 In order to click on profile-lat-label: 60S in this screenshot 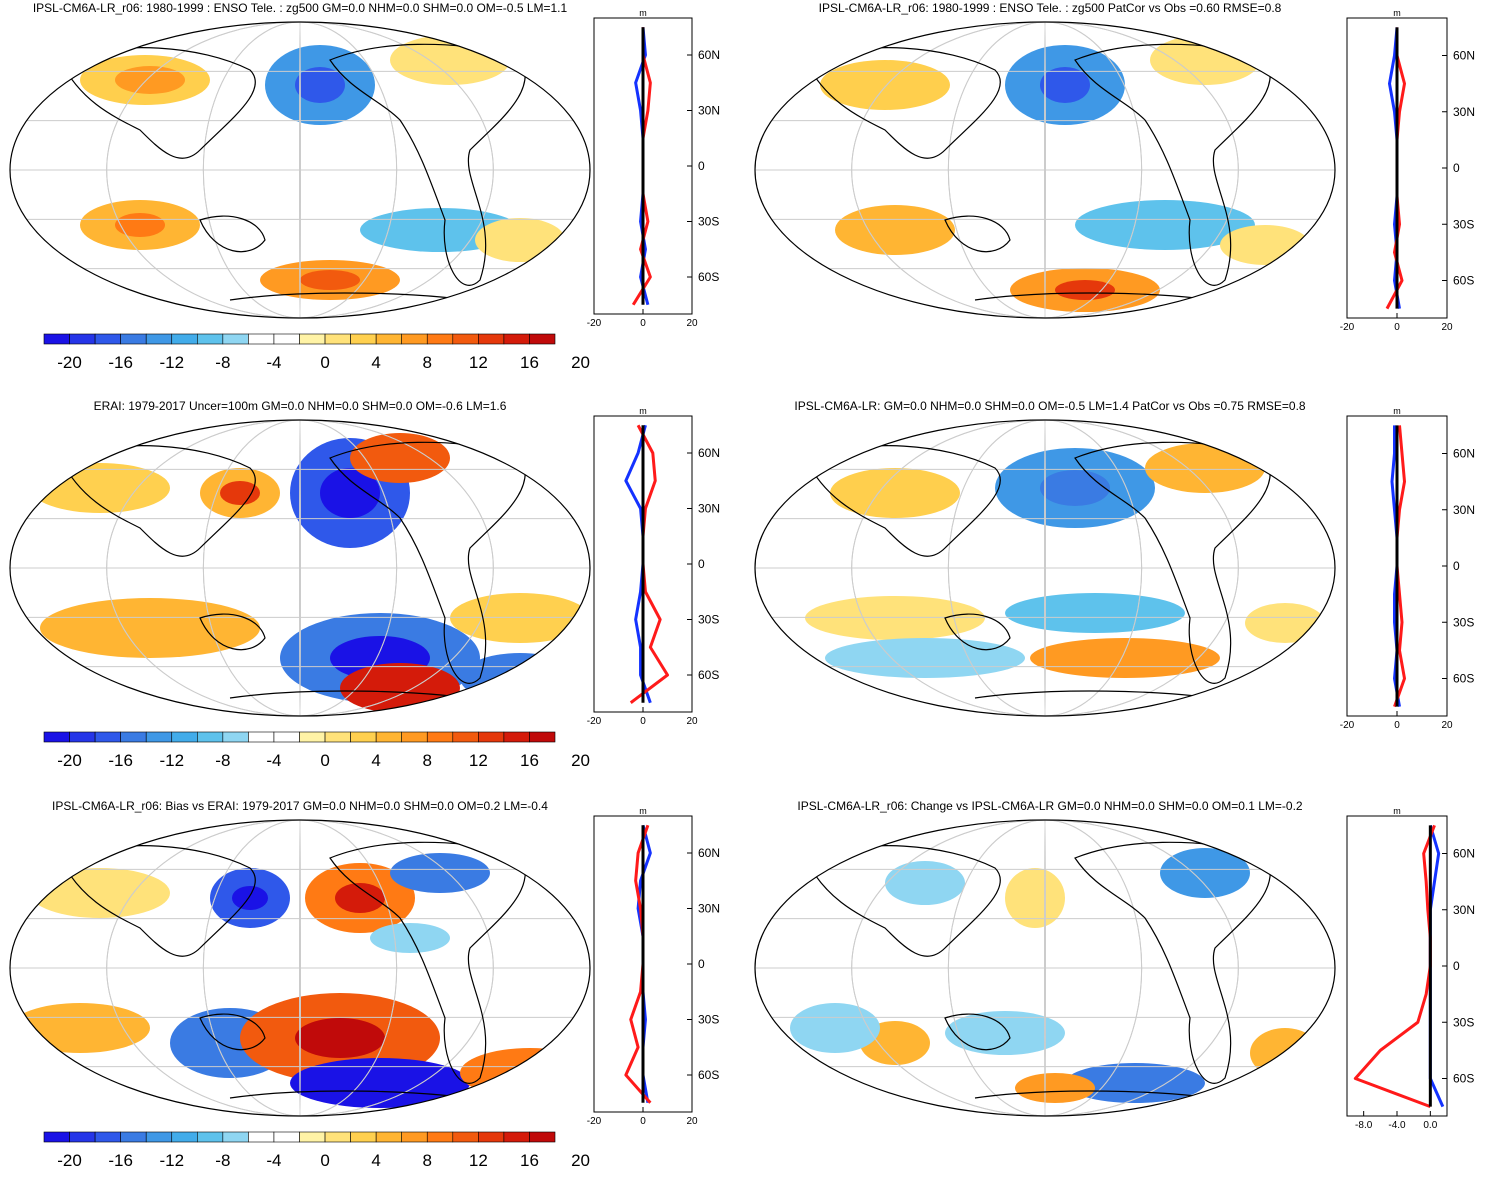, I will do `click(1463, 679)`.